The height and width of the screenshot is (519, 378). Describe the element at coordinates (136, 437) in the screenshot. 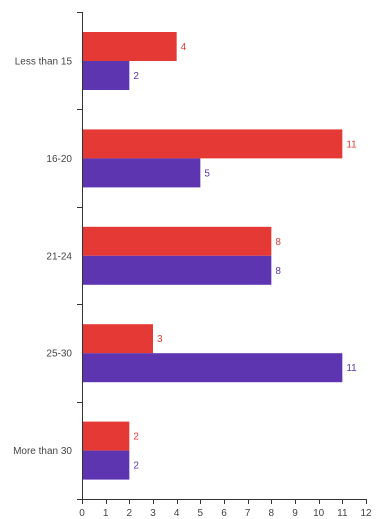

I see `data-label-1-4: 2` at that location.